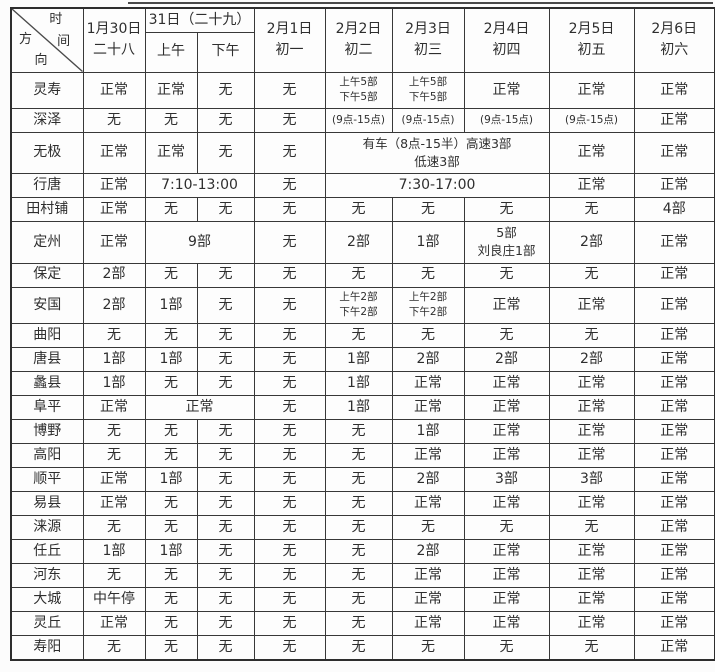 Image resolution: width=715 pixels, height=672 pixels. What do you see at coordinates (47, 479) in the screenshot?
I see `place-name: 顺平` at bounding box center [47, 479].